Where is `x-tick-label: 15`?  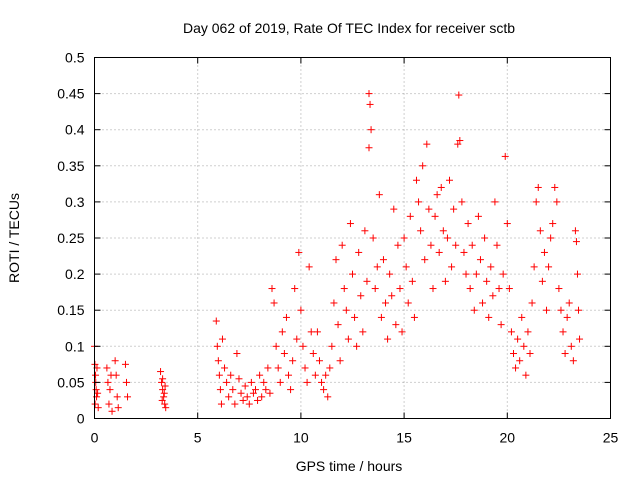
x-tick-label: 15 is located at coordinates (404, 438).